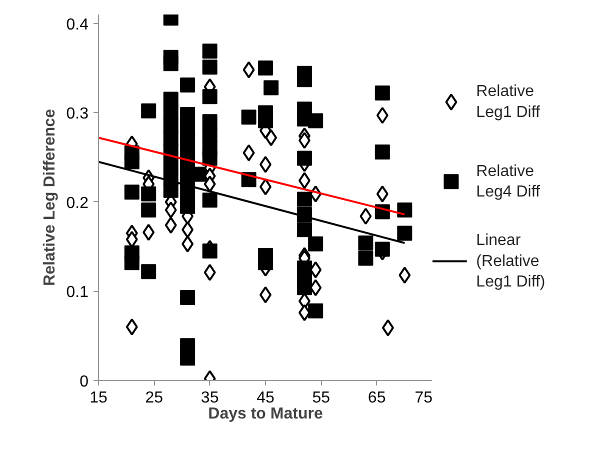 The image size is (592, 457). I want to click on x-tick-label: 75, so click(423, 398).